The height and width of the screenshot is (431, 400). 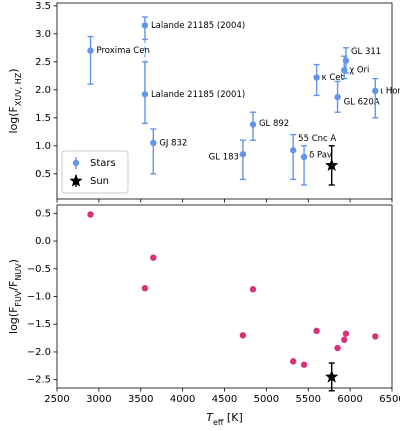 I want to click on point-label: 55 Cnc A, so click(x=317, y=139).